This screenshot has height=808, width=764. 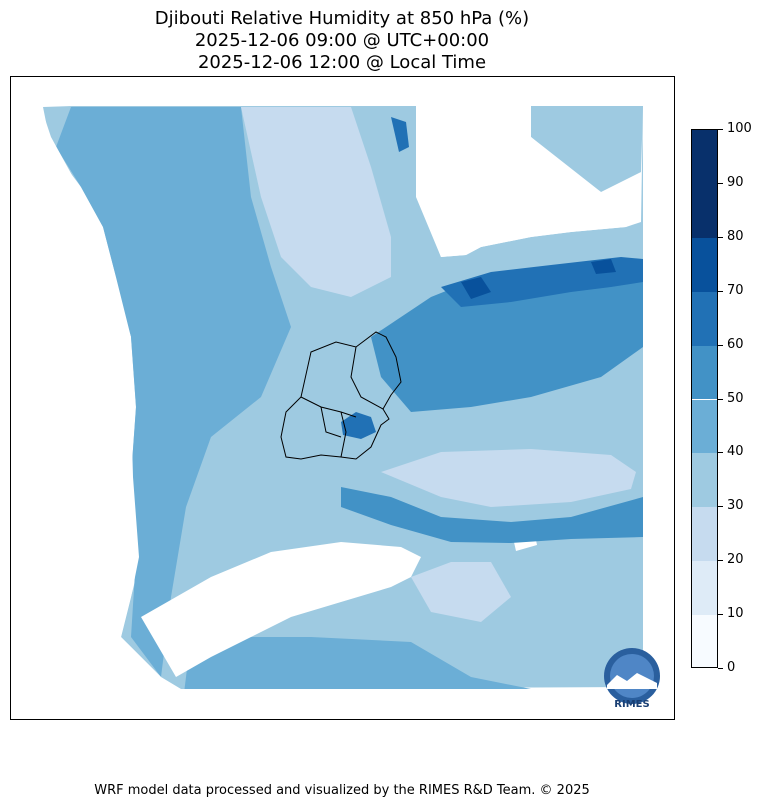 What do you see at coordinates (735, 344) in the screenshot?
I see `colorbar-tick-label: 60` at bounding box center [735, 344].